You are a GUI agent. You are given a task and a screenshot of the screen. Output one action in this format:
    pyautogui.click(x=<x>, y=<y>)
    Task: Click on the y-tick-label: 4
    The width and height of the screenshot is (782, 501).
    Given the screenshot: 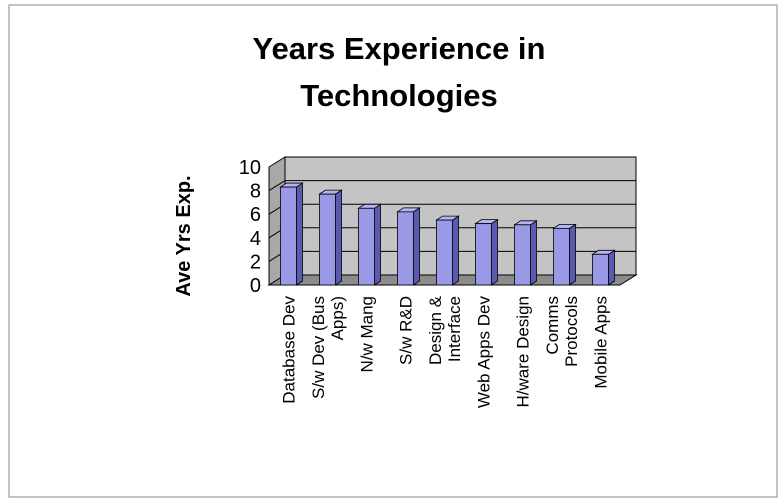 What is the action you would take?
    pyautogui.click(x=255, y=239)
    